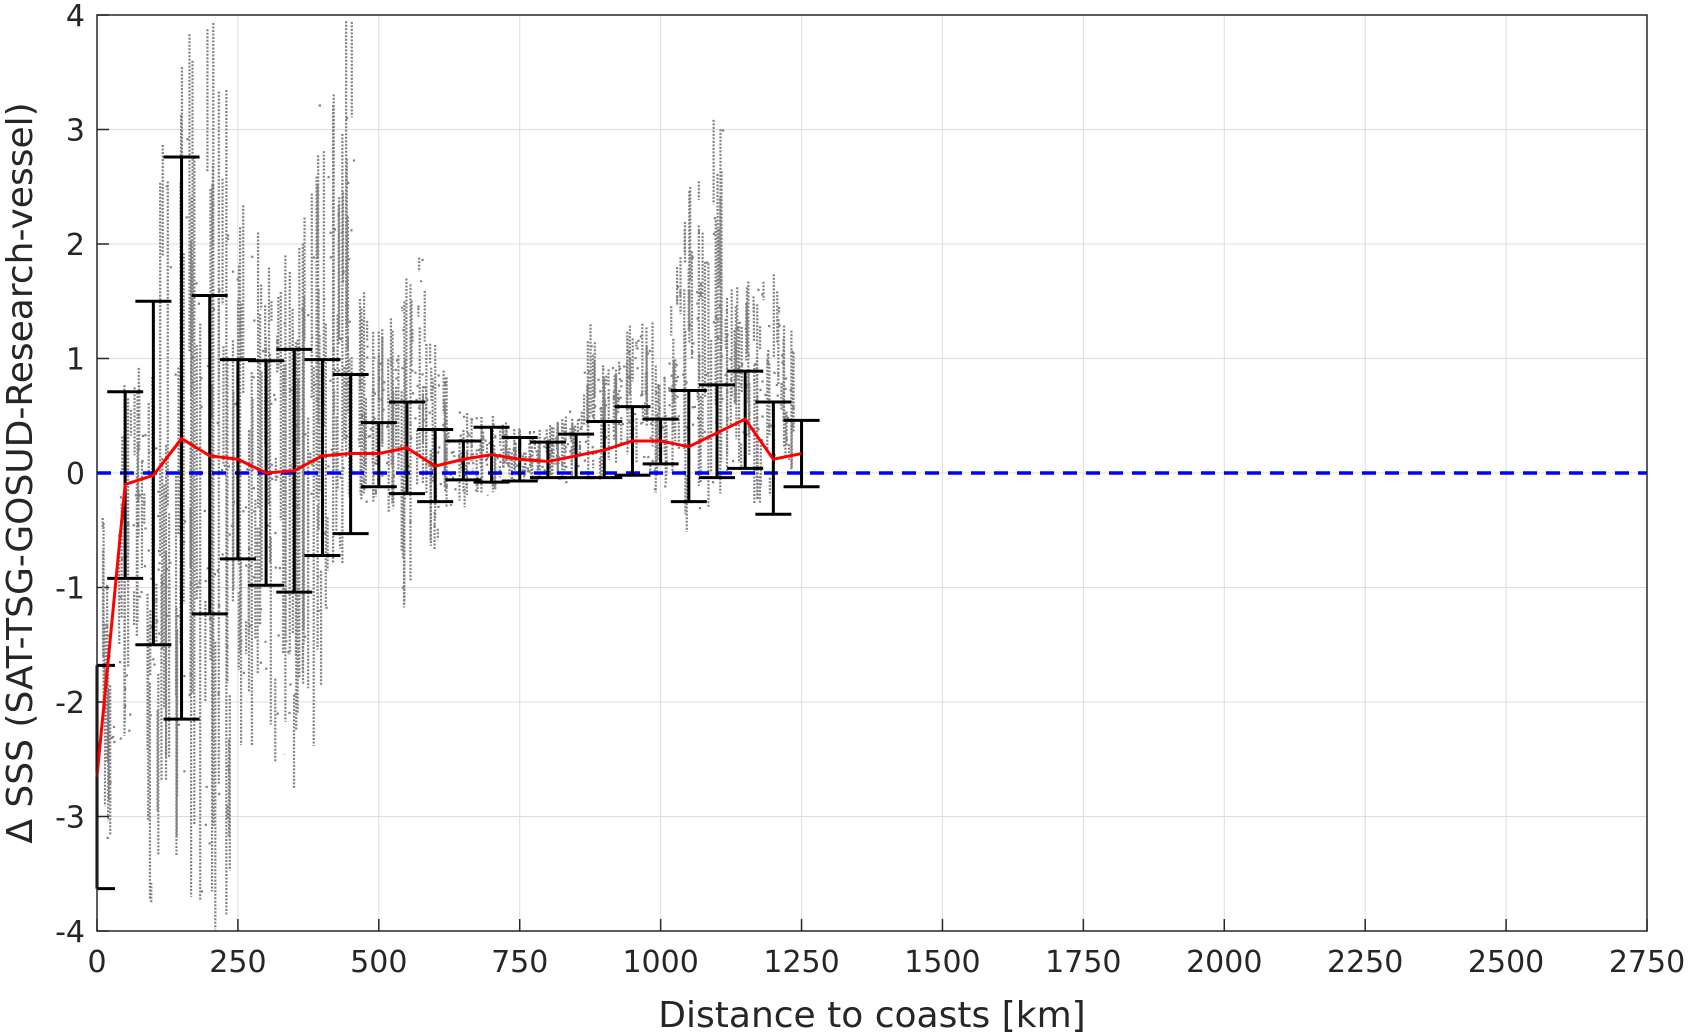 The height and width of the screenshot is (1035, 1693). I want to click on y-tick-label: 0, so click(75, 474).